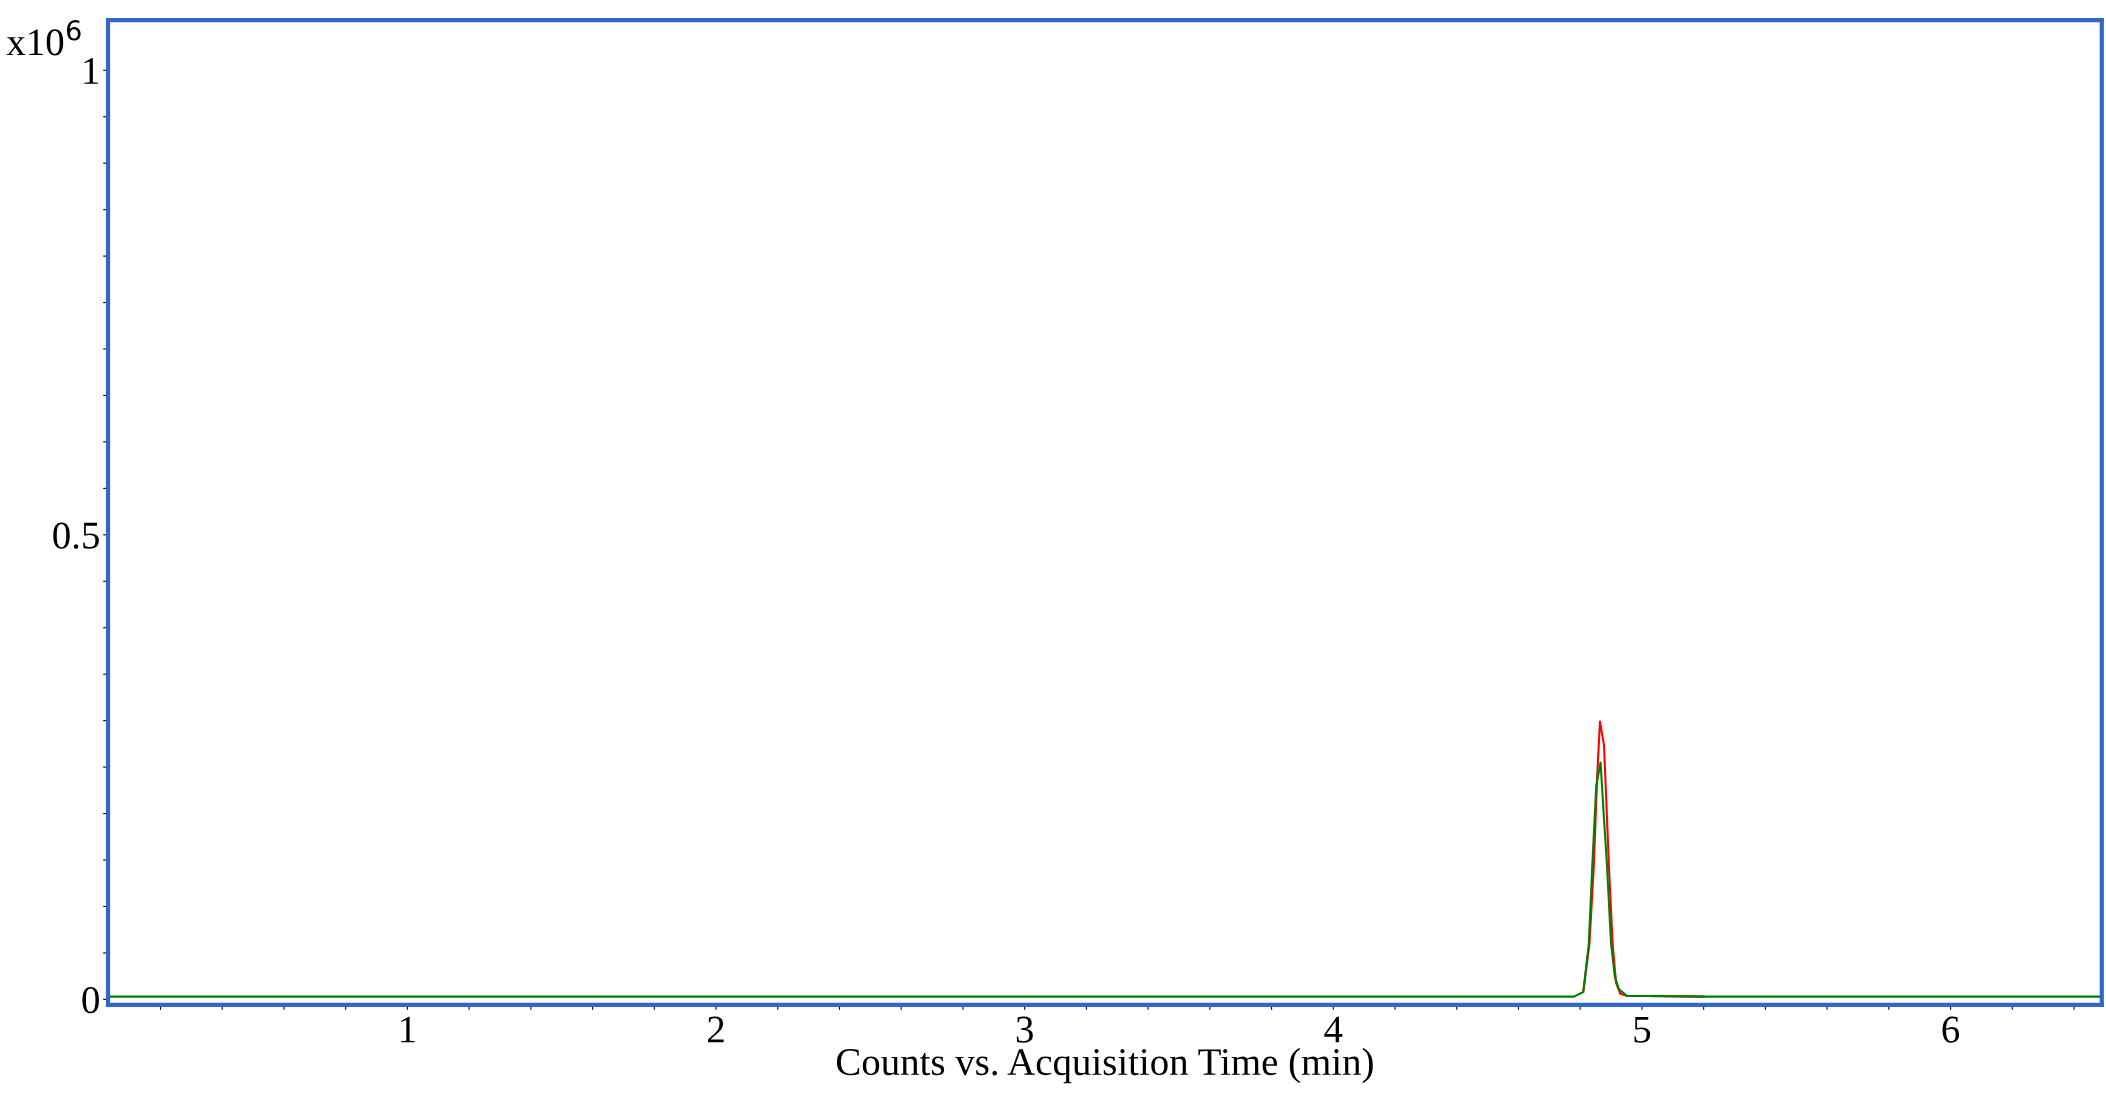 The height and width of the screenshot is (1116, 2106). I want to click on y-tick-label: 1, so click(91, 71).